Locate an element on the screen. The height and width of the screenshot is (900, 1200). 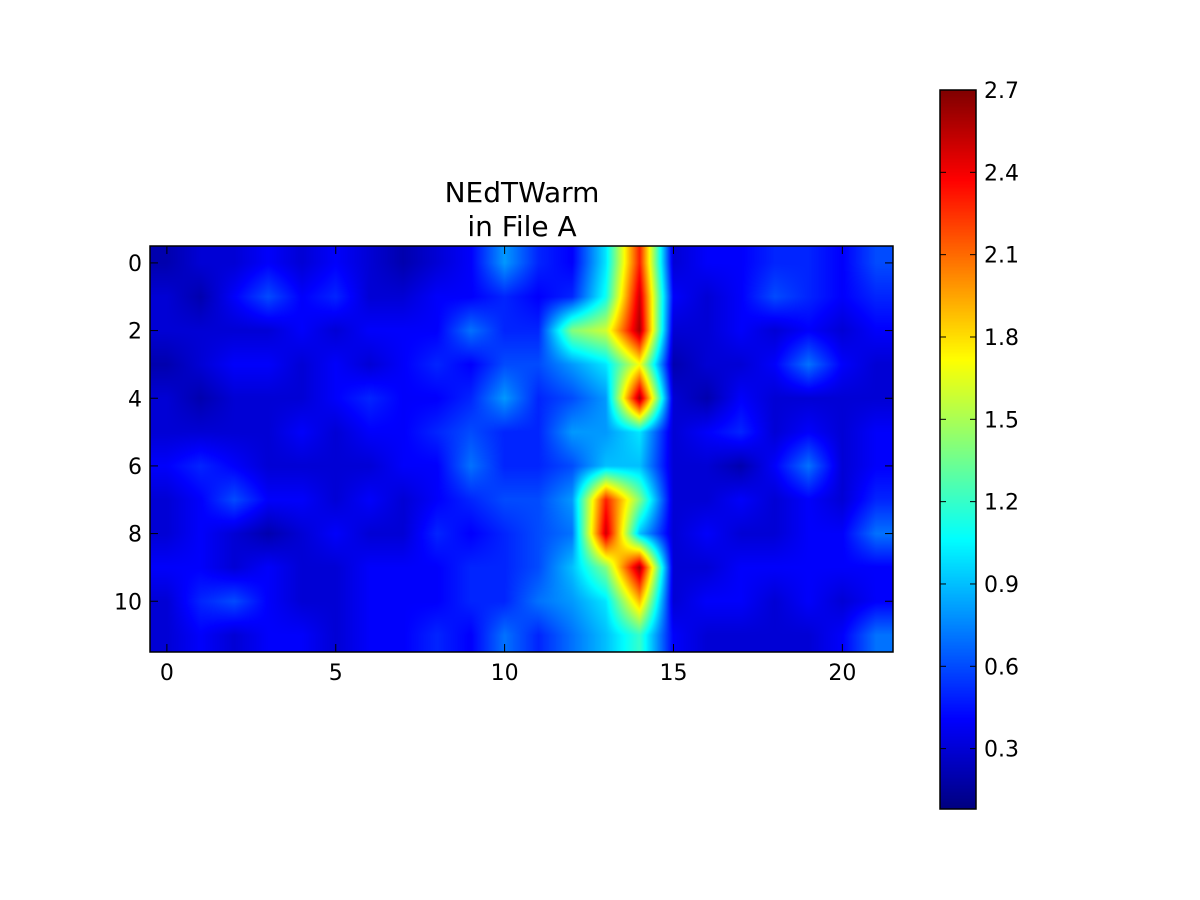
chart-title-line-2: in File A is located at coordinates (521, 226).